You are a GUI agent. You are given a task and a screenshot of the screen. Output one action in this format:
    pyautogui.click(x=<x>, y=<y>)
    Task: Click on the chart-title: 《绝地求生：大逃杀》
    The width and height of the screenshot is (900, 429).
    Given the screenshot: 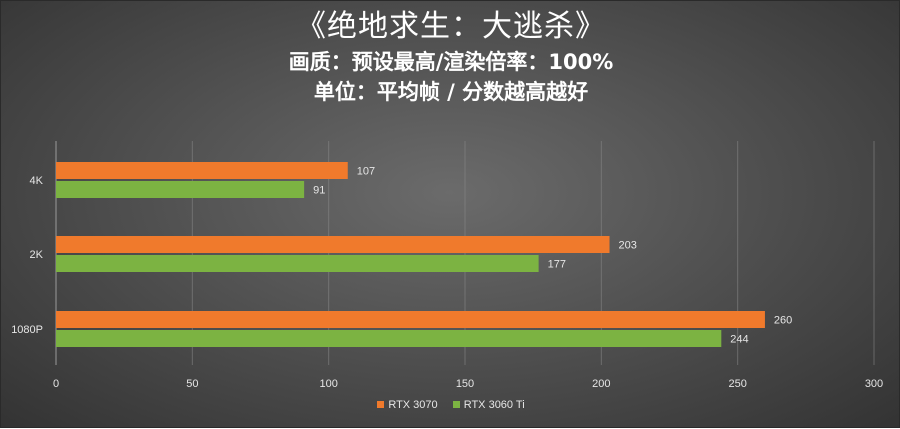 What is the action you would take?
    pyautogui.click(x=451, y=26)
    